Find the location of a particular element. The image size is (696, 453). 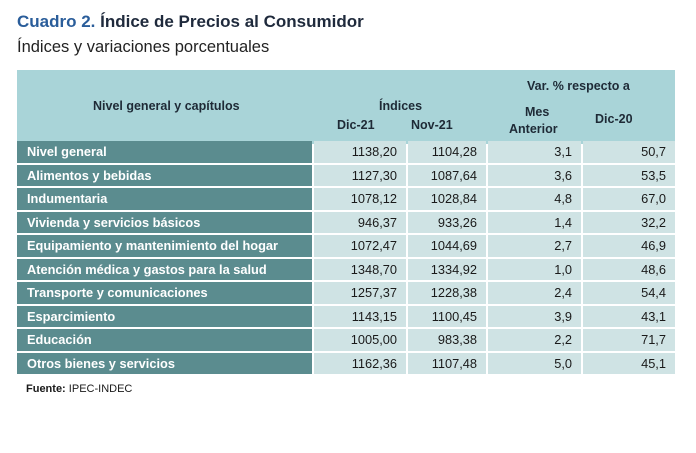

cell-dic21: 1162,36 is located at coordinates (360, 363).